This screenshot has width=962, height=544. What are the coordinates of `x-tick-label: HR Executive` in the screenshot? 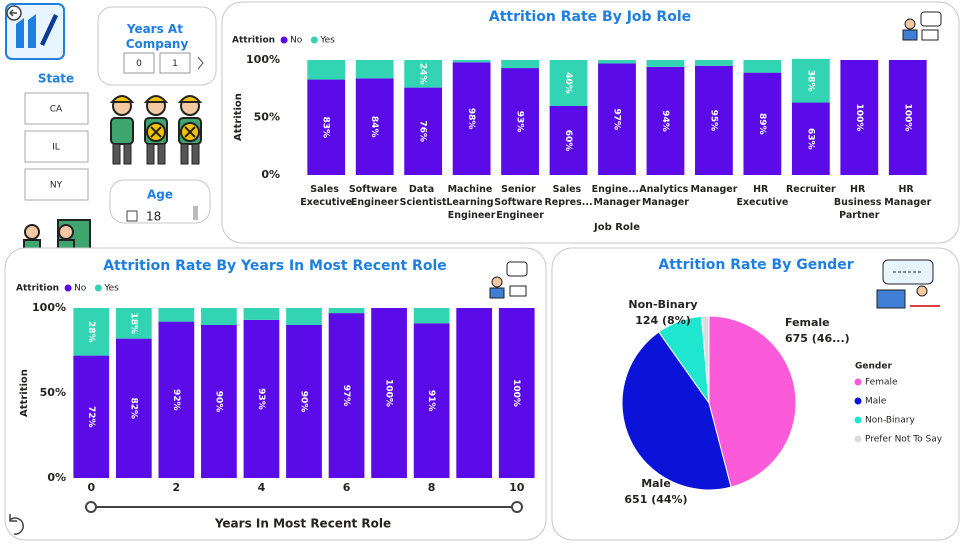 It's located at (762, 196).